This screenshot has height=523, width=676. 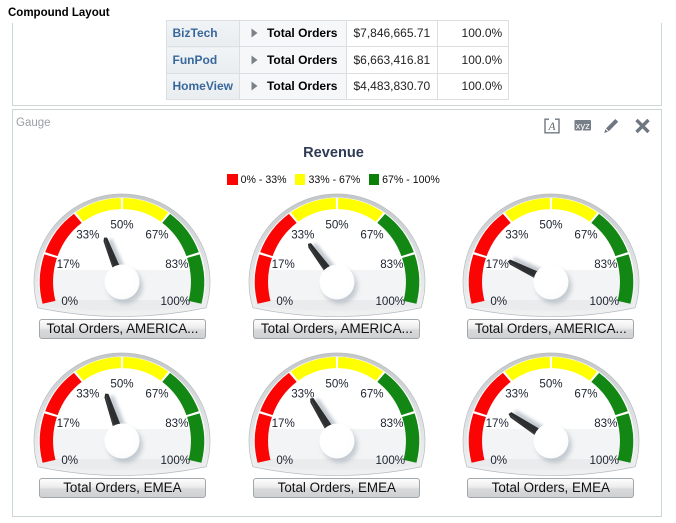 I want to click on svg-text: A, so click(x=551, y=127).